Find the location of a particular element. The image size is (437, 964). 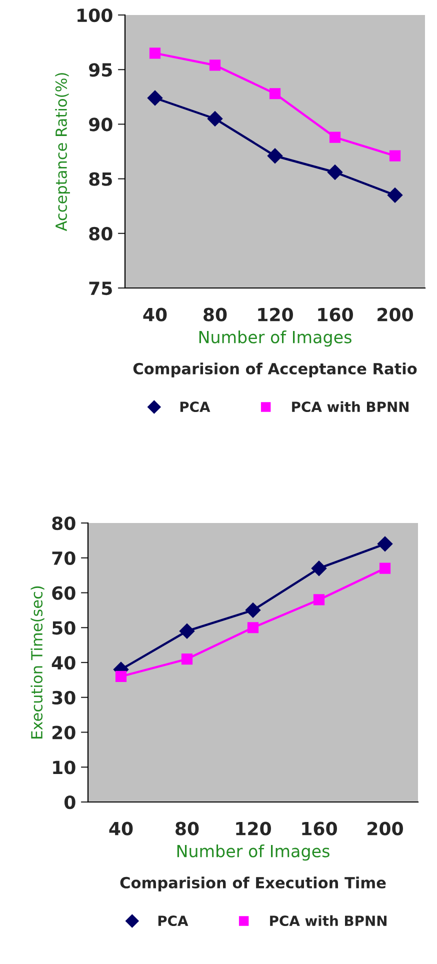

y-tick-label: 100 is located at coordinates (95, 15).